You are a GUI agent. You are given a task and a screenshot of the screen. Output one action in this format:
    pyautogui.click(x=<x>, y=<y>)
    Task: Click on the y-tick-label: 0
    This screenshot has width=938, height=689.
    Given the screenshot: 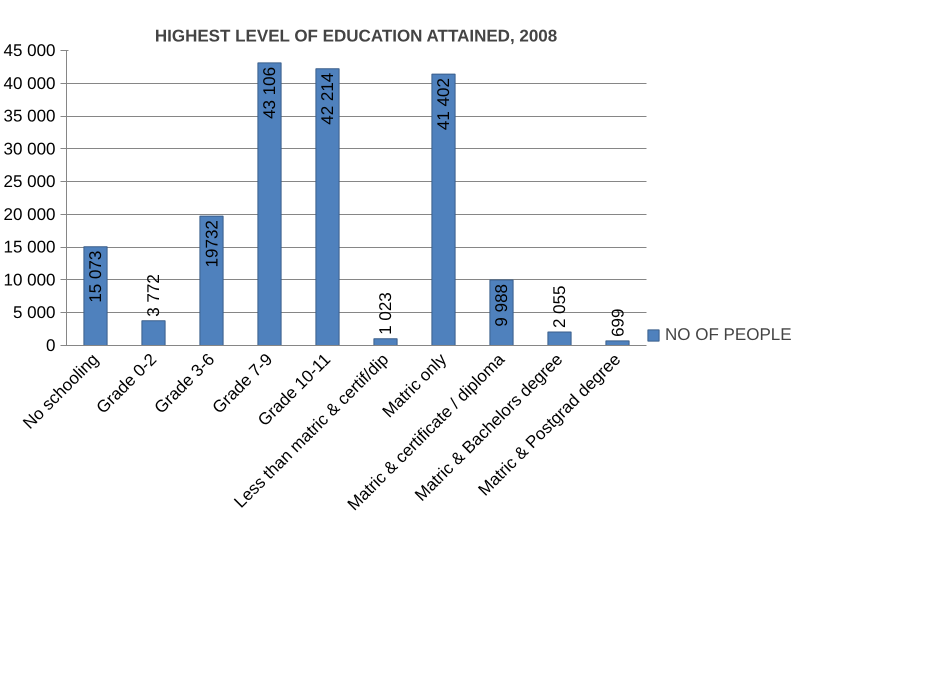 What is the action you would take?
    pyautogui.click(x=51, y=345)
    